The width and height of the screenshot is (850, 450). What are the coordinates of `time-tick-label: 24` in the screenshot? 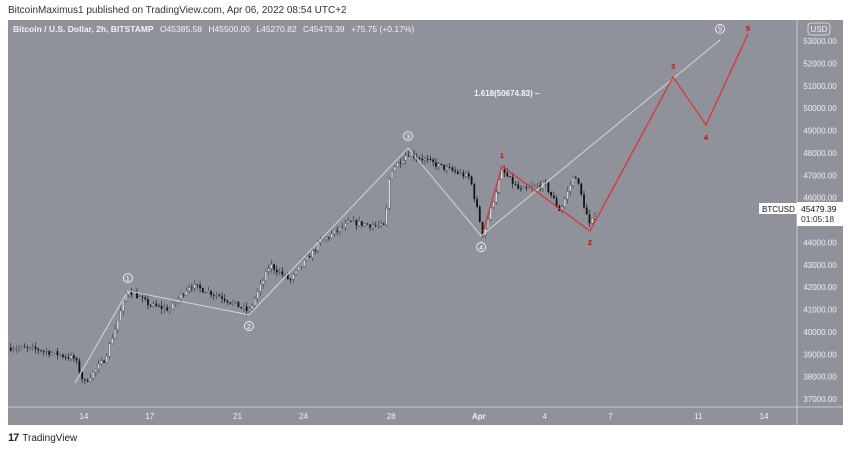 It's located at (303, 416).